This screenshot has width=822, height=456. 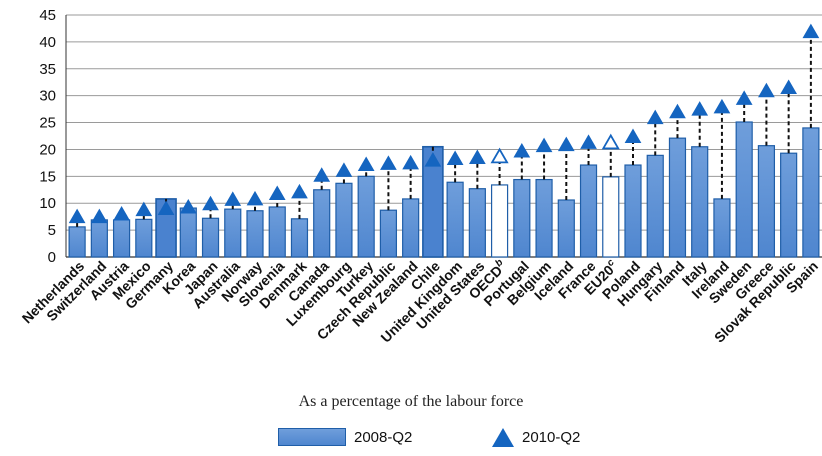 What do you see at coordinates (47, 69) in the screenshot?
I see `y-tick-label: 35` at bounding box center [47, 69].